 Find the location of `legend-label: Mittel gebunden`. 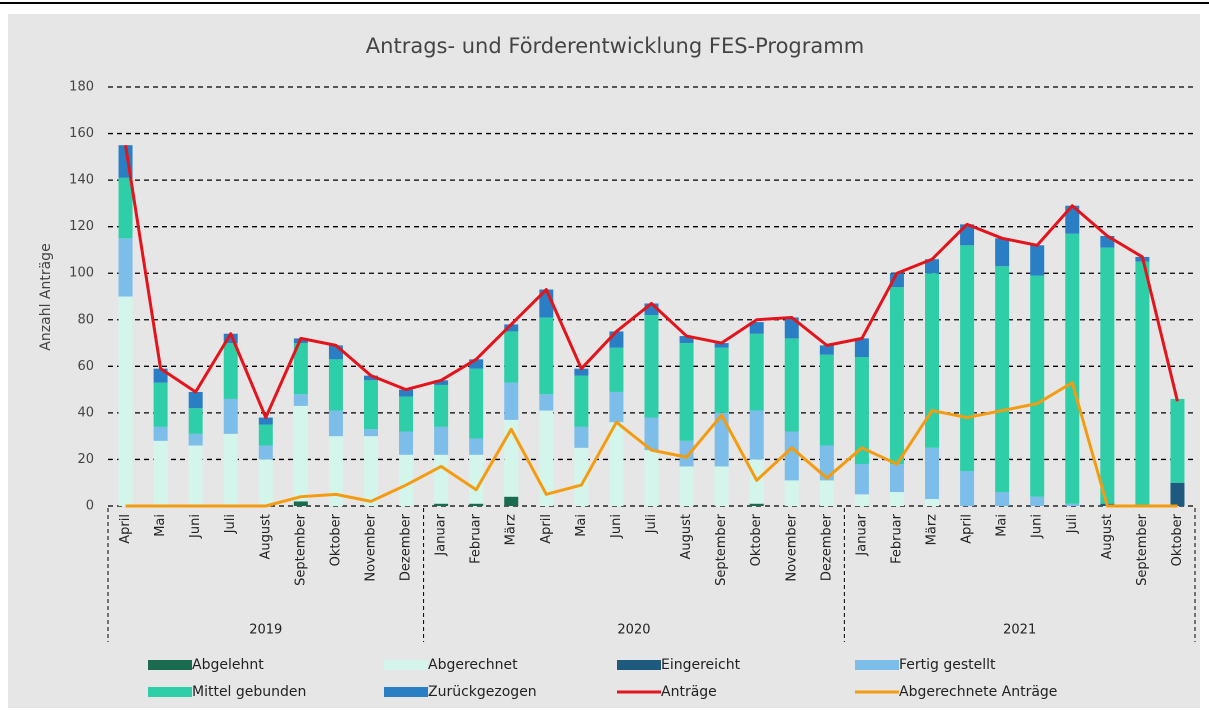

legend-label: Mittel gebunden is located at coordinates (249, 692).